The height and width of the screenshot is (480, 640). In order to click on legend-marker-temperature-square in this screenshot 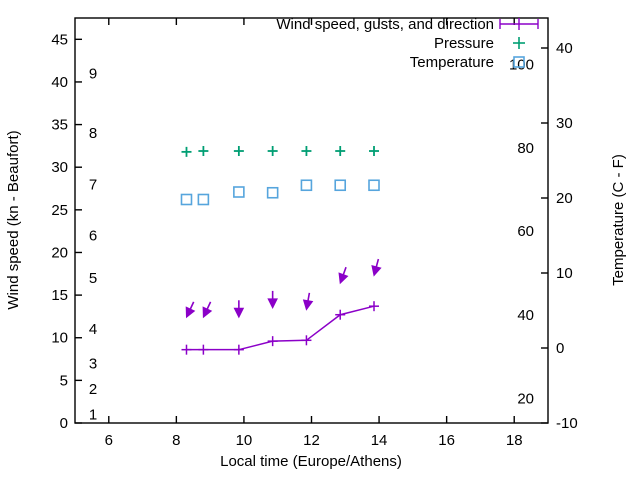, I will do `click(519, 62)`.